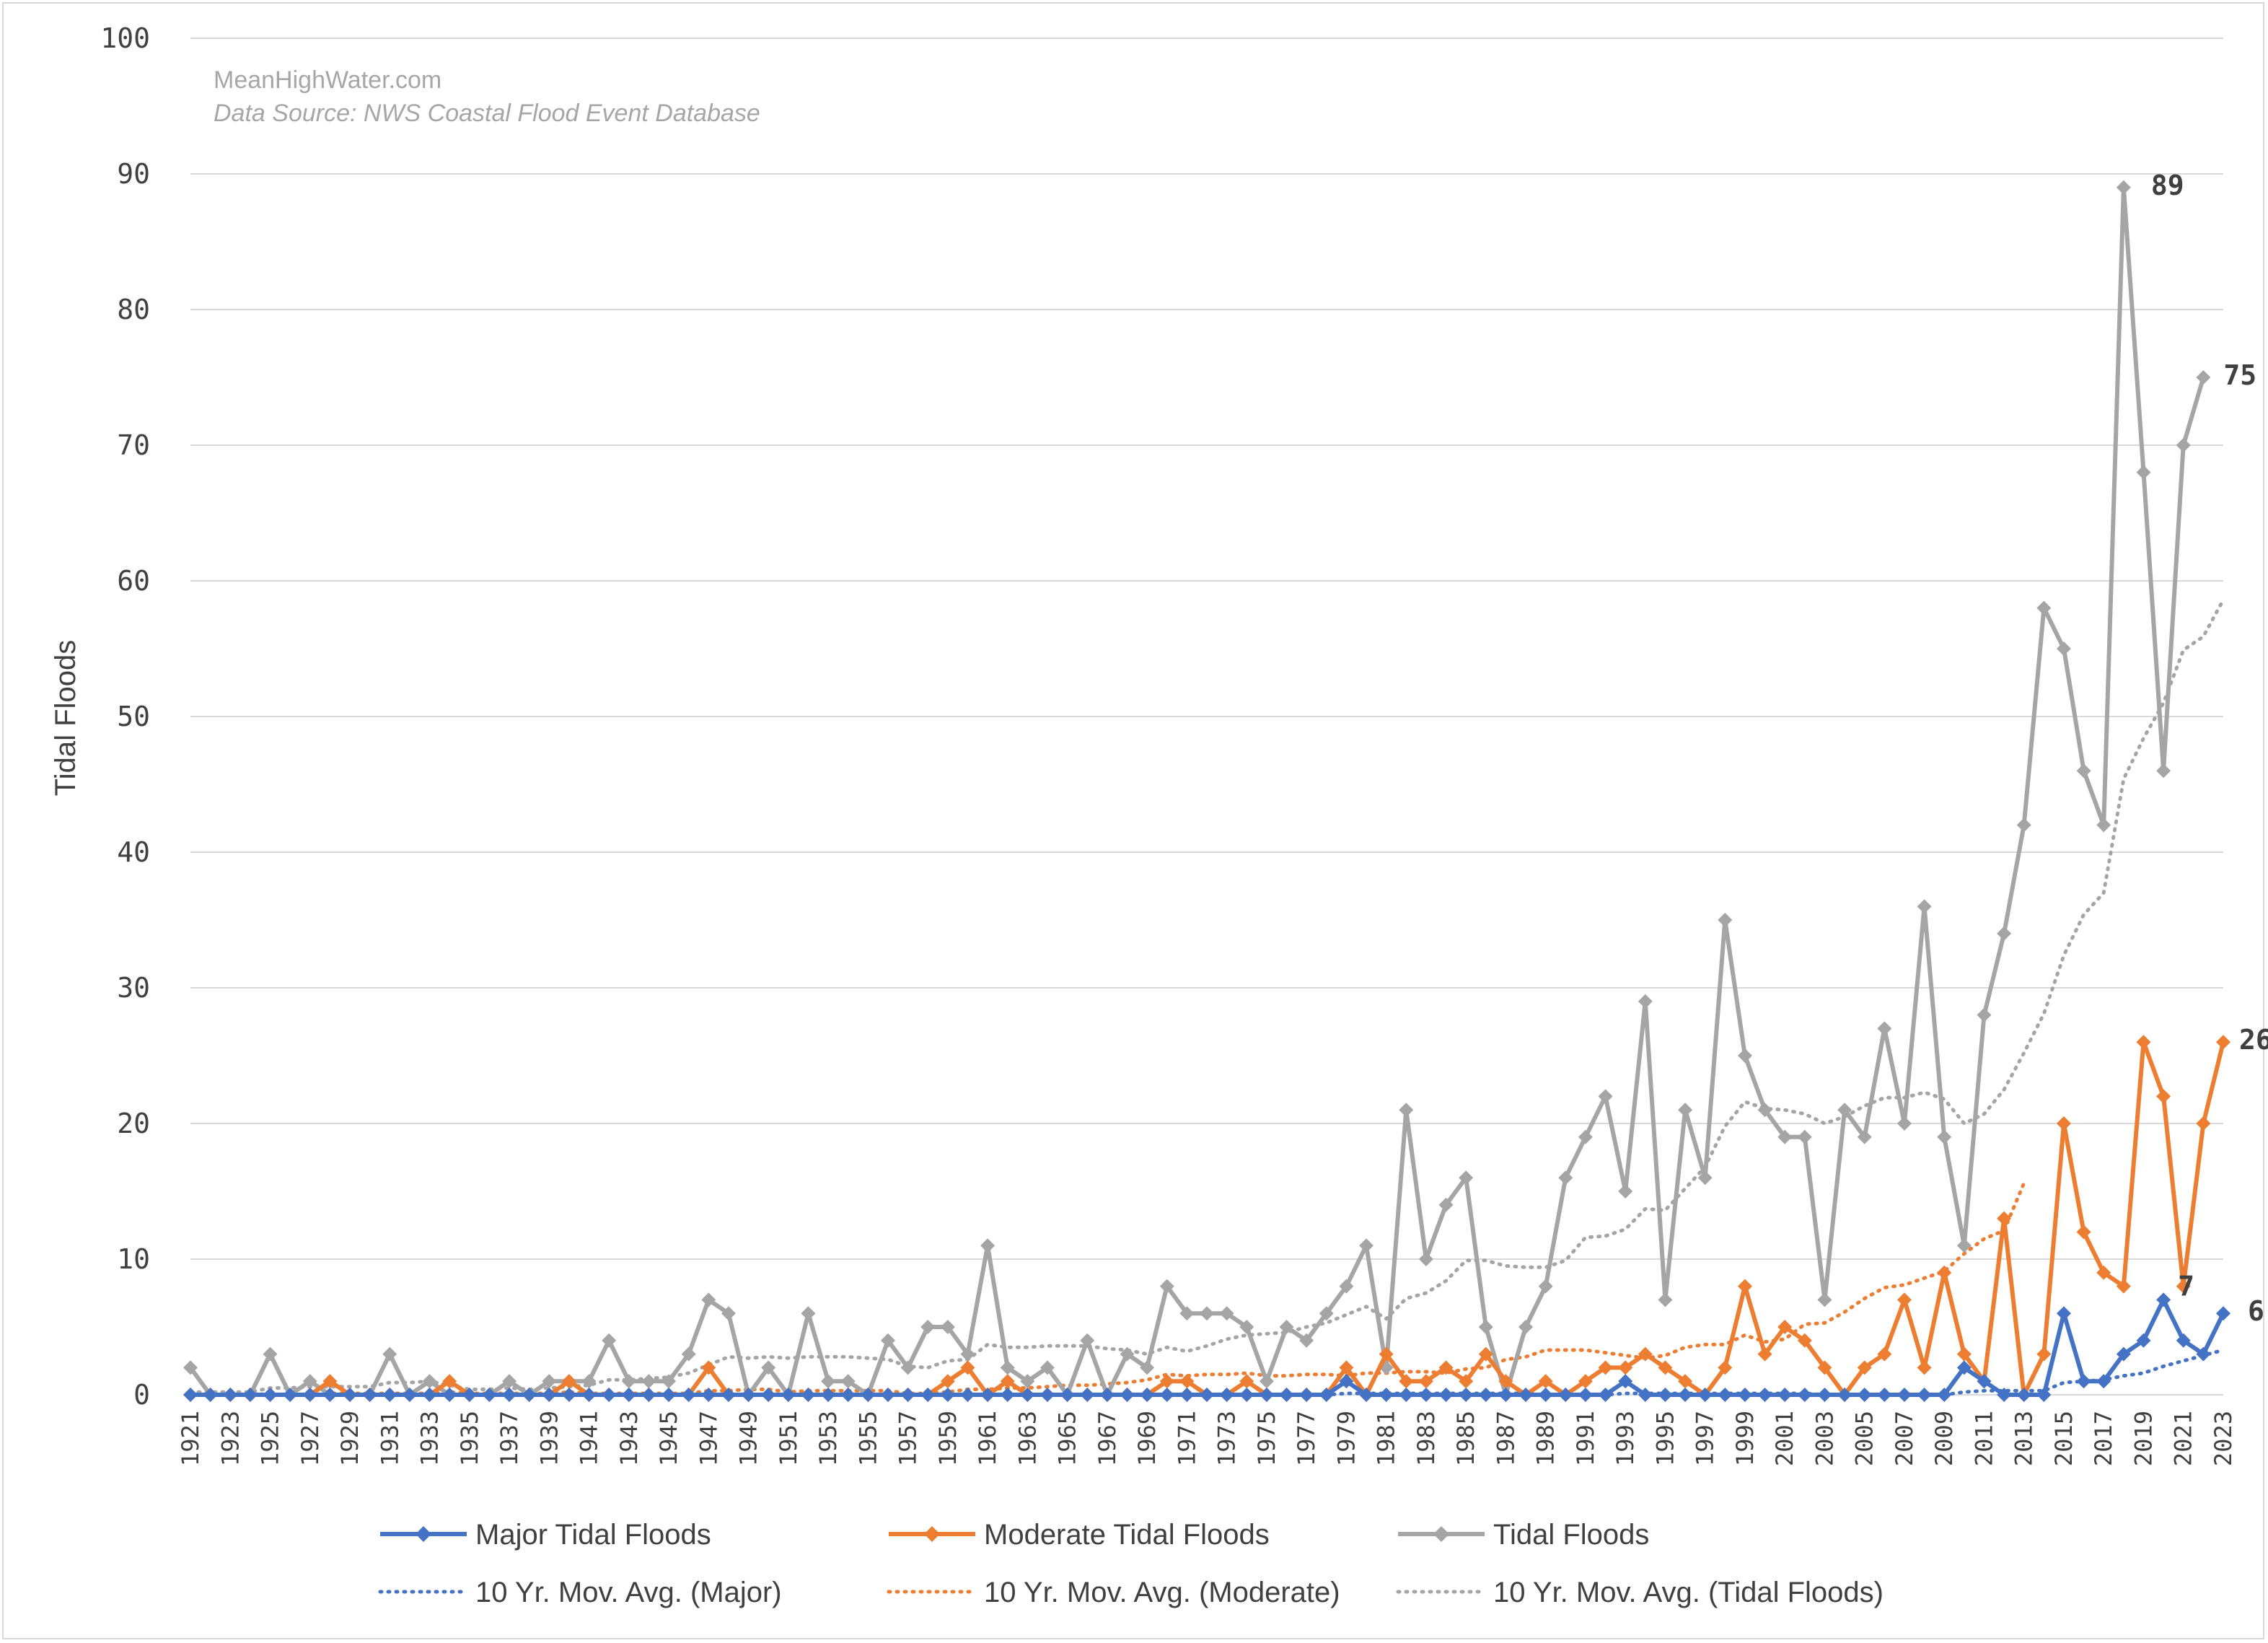  What do you see at coordinates (1466, 1438) in the screenshot?
I see `x-tick-label: 1985` at bounding box center [1466, 1438].